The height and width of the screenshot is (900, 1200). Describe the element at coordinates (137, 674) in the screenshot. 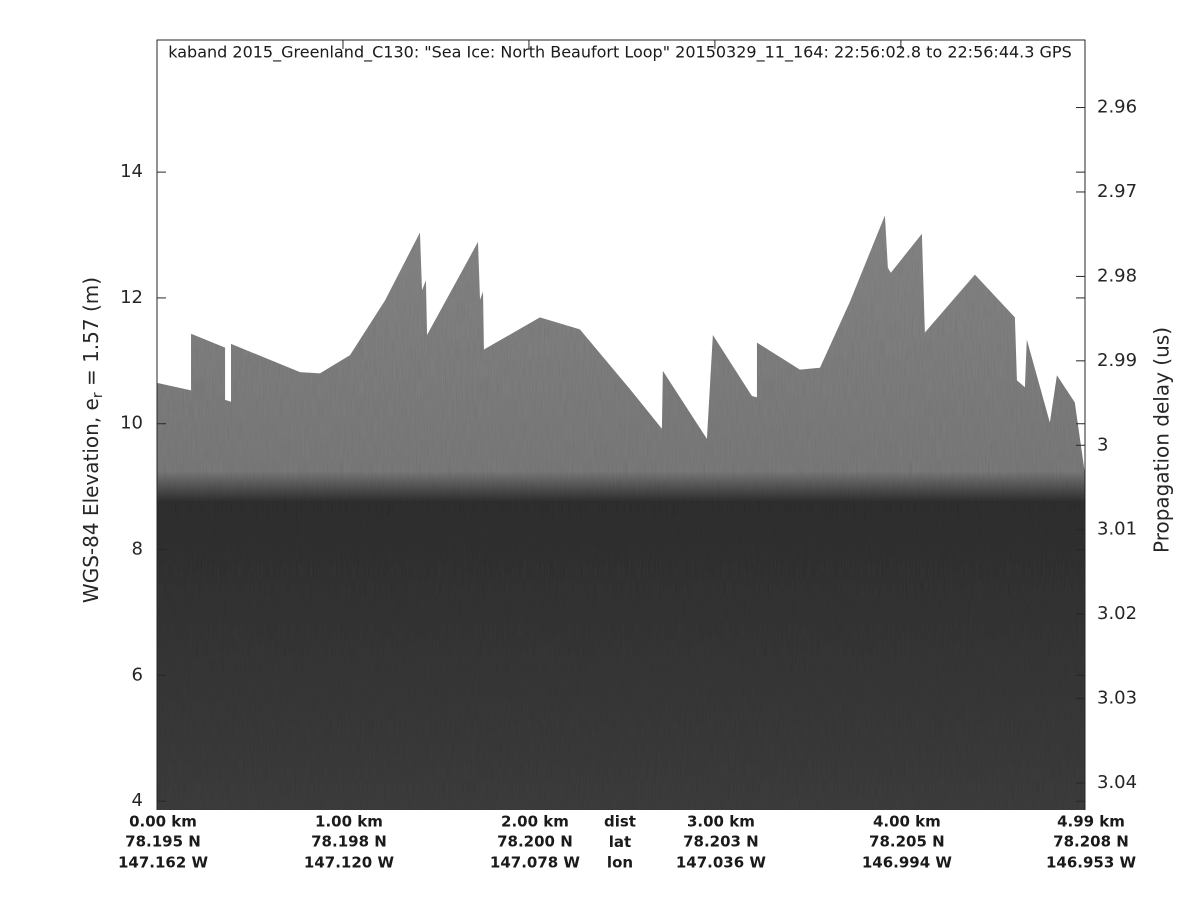

I see `y-tick-label: 6` at that location.